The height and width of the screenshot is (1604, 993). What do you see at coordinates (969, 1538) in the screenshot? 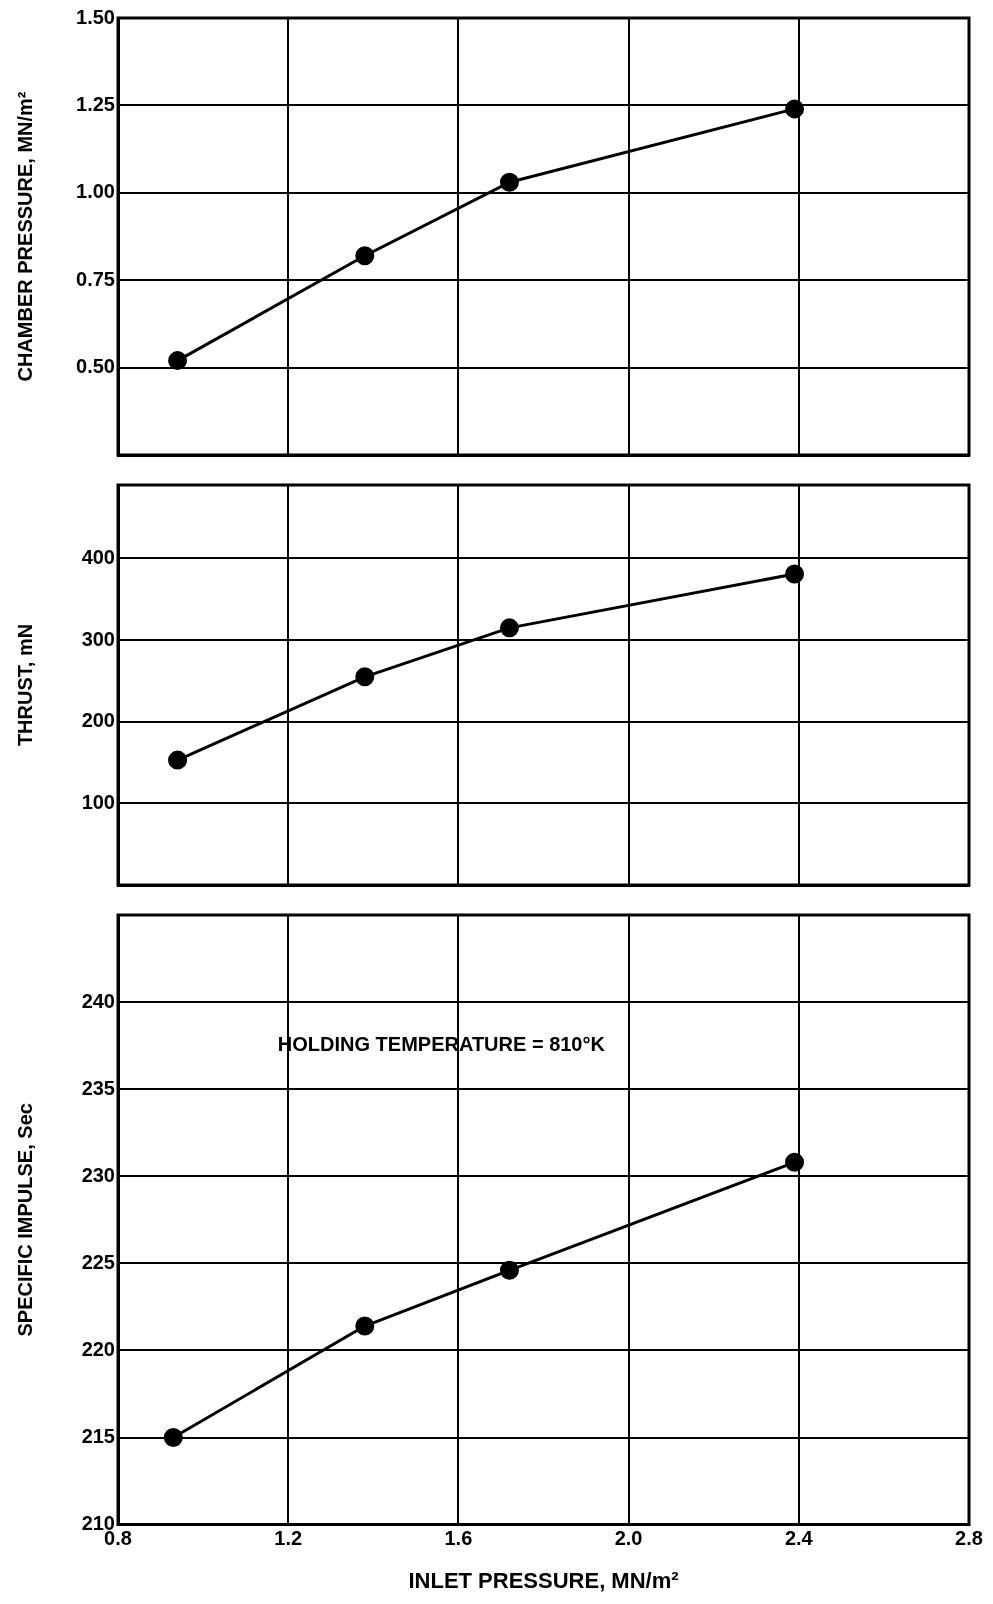
I see `x-tick-label: 2.8` at bounding box center [969, 1538].